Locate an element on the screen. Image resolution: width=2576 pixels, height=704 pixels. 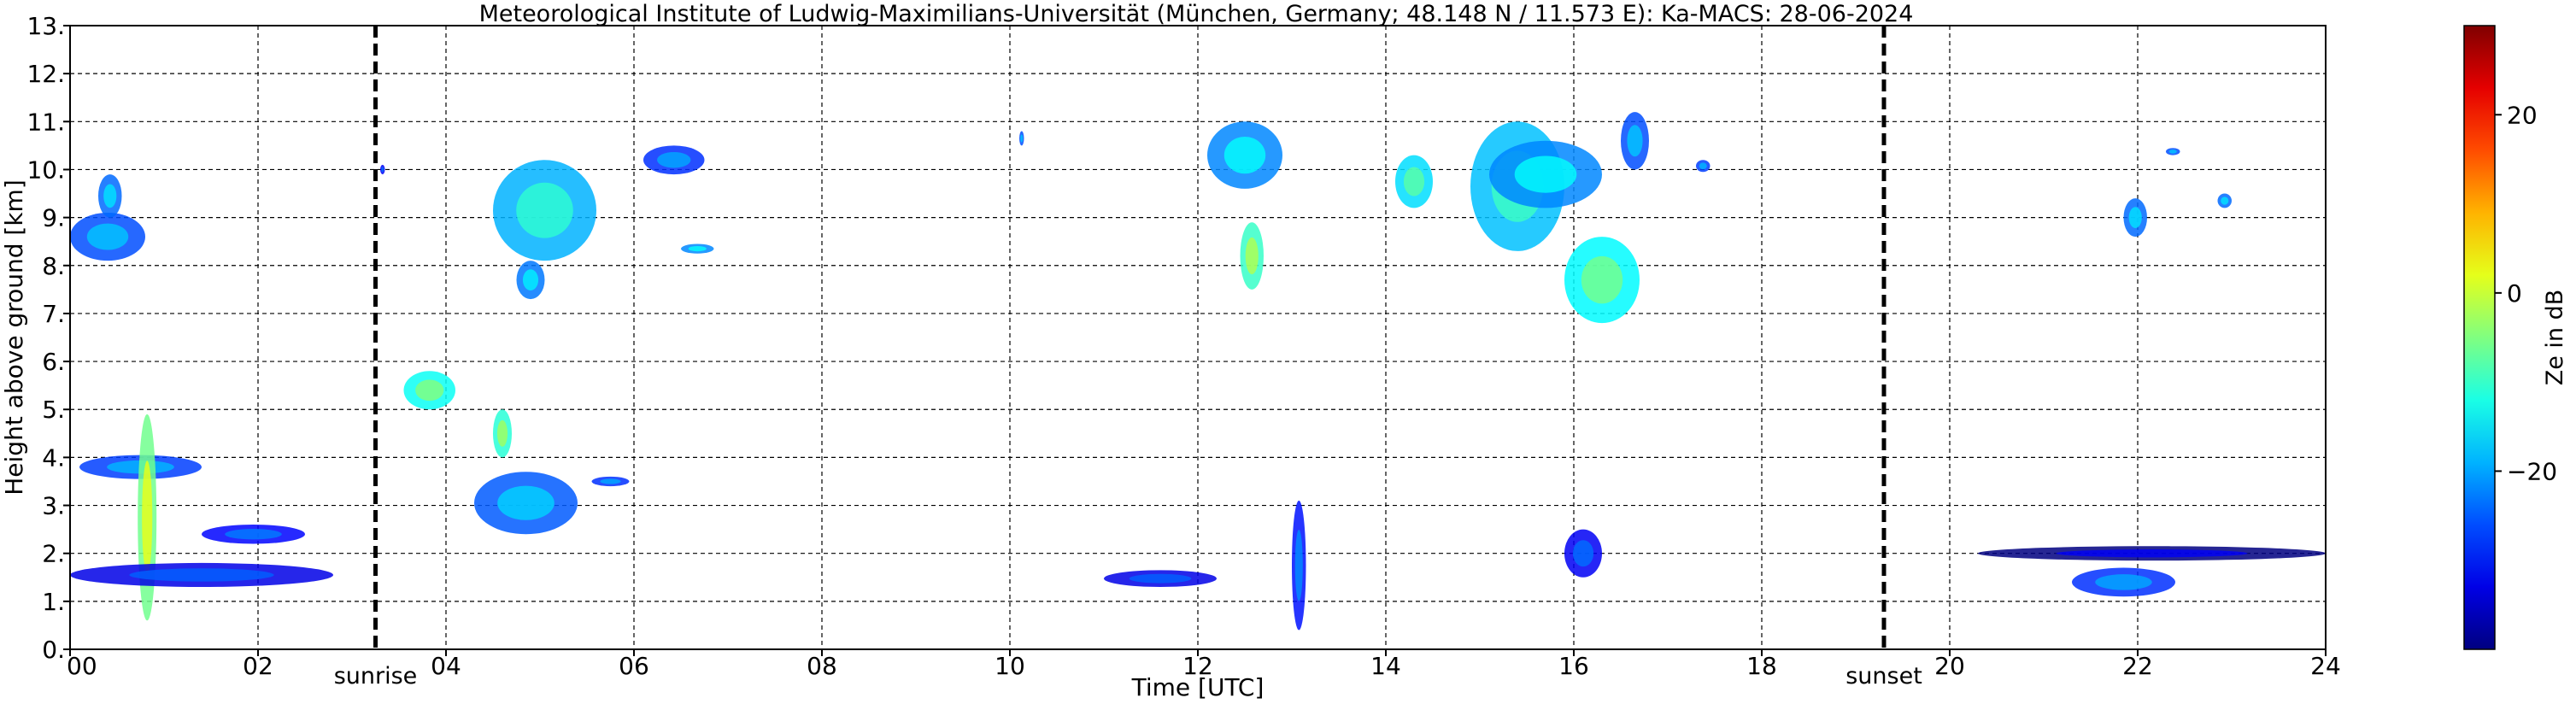
colorbar-tick-label: 20 is located at coordinates (2522, 115).